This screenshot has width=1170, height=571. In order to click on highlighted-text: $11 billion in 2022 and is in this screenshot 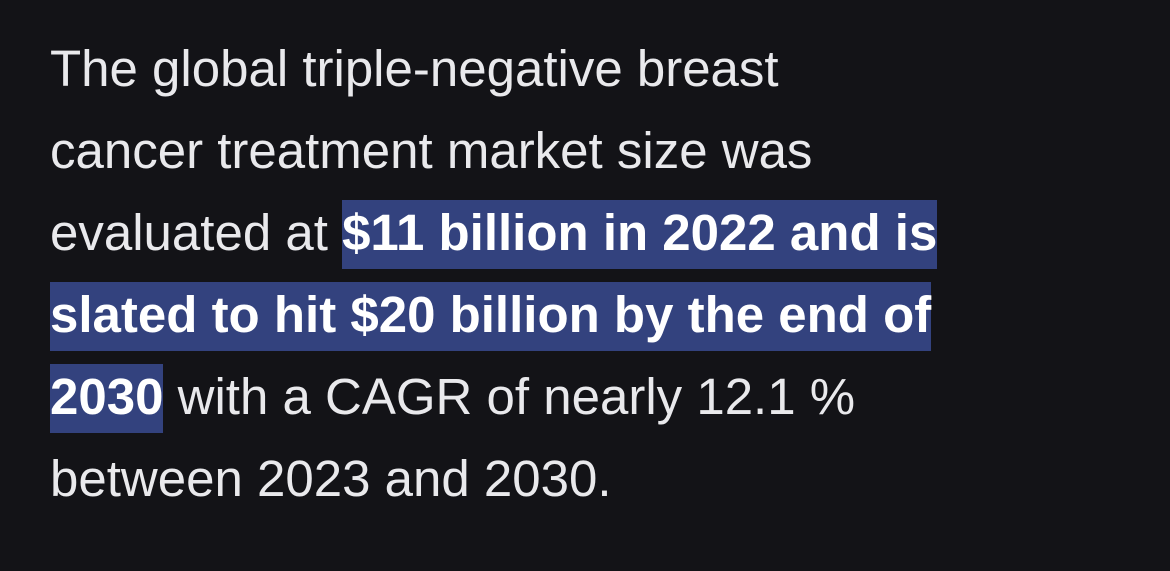, I will do `click(640, 234)`.